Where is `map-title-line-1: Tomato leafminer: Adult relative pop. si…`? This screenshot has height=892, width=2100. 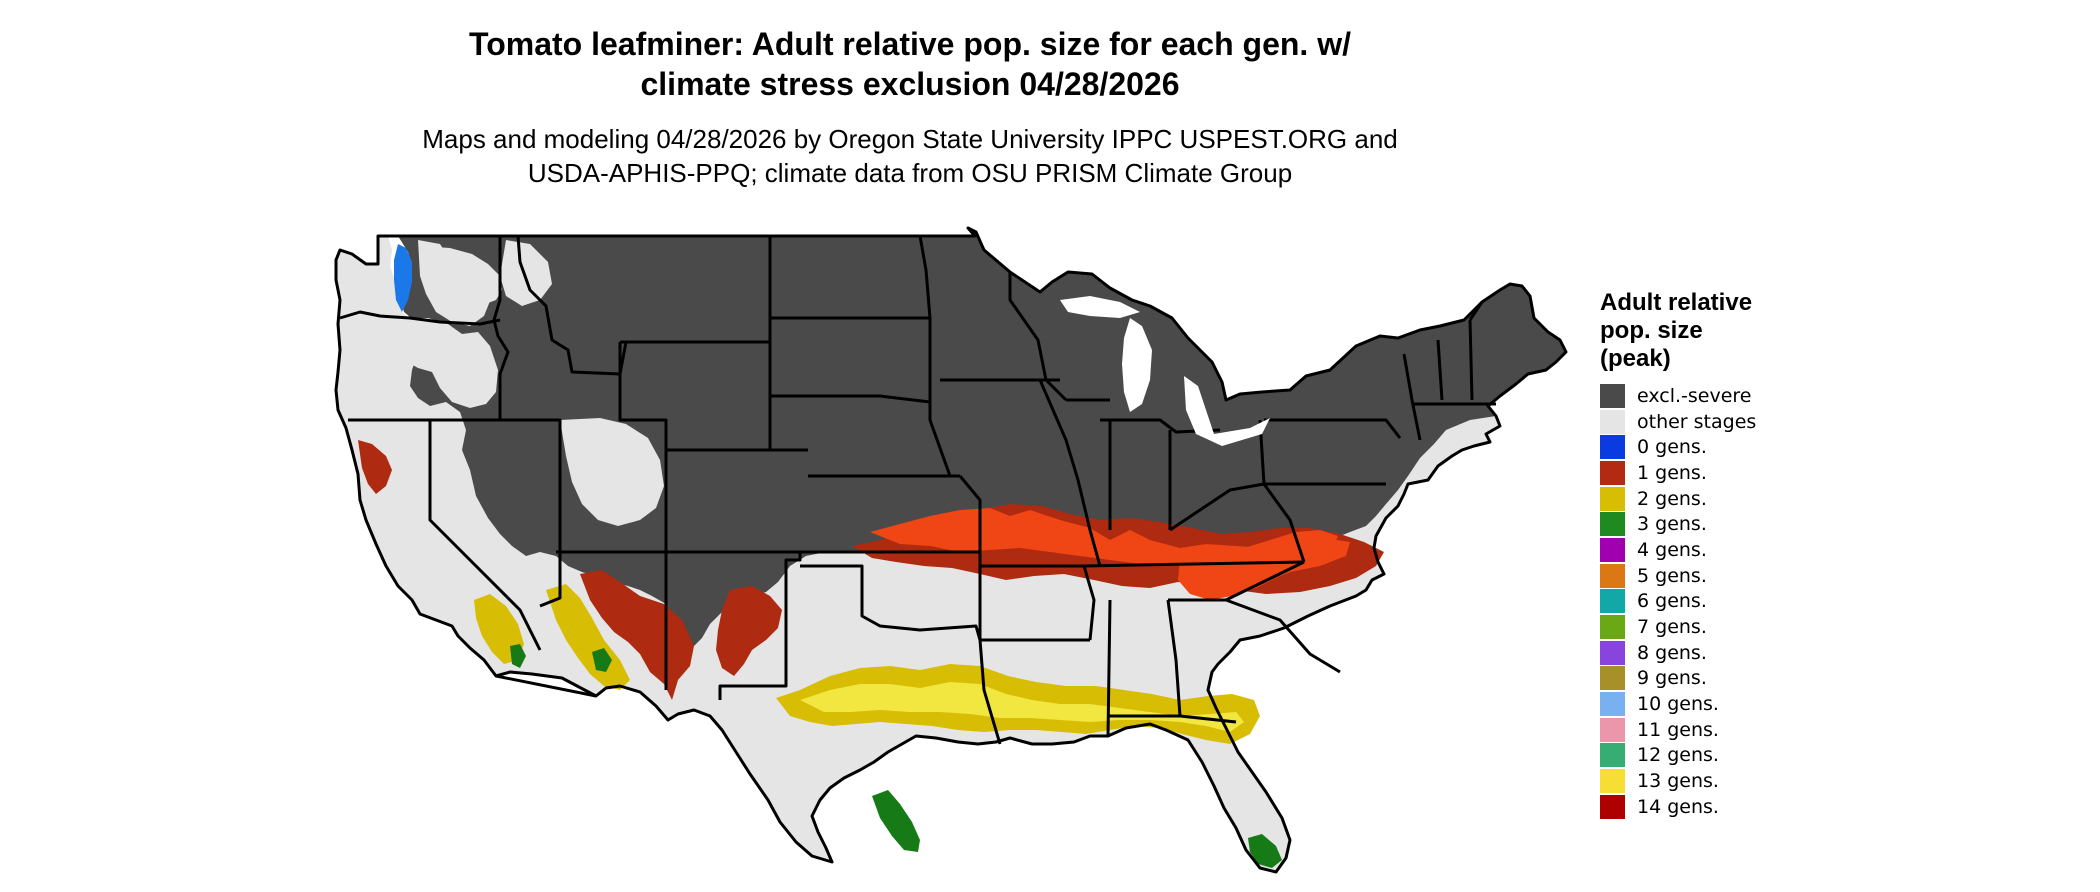
map-title-line-1: Tomato leafminer: Adult relative pop. si… is located at coordinates (910, 44).